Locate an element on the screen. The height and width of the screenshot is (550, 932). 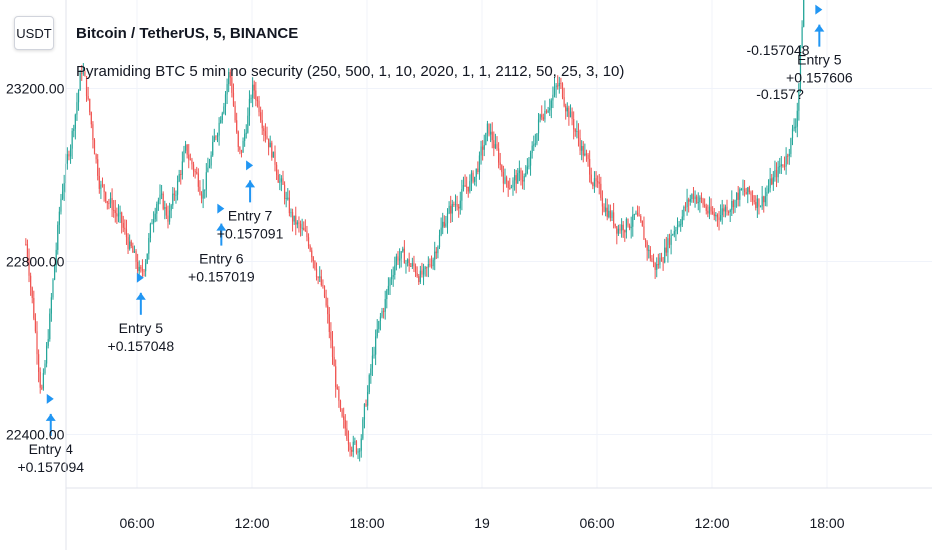
time-tick-label: 19 is located at coordinates (482, 523).